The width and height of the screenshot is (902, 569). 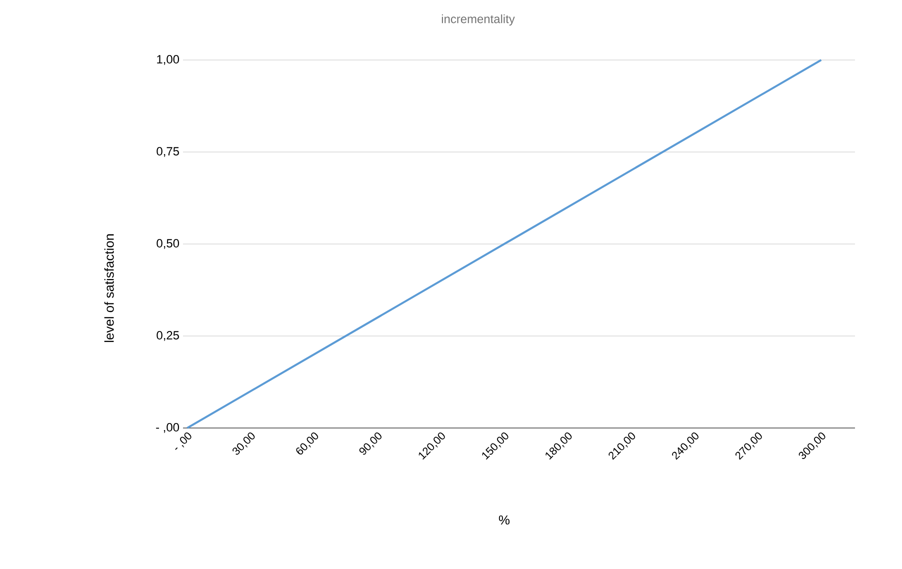 What do you see at coordinates (168, 244) in the screenshot?
I see `y-tick-label: 0,50` at bounding box center [168, 244].